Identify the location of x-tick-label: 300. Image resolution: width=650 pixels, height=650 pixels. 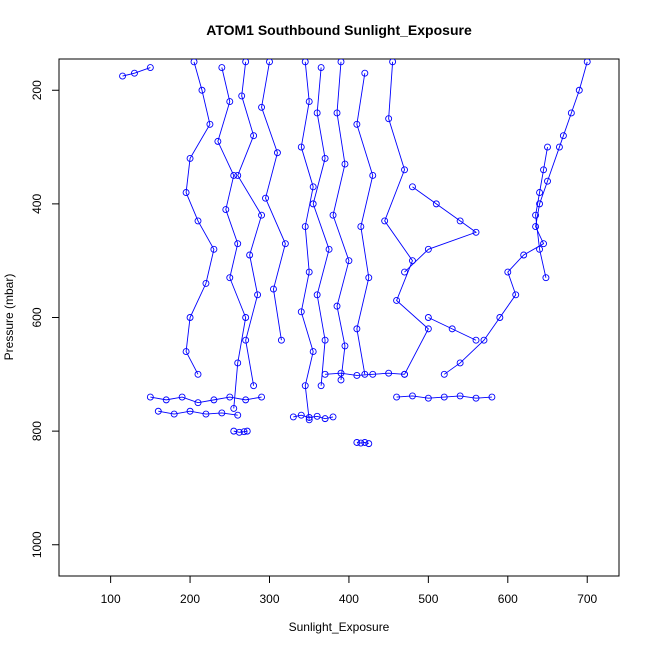
(269, 599).